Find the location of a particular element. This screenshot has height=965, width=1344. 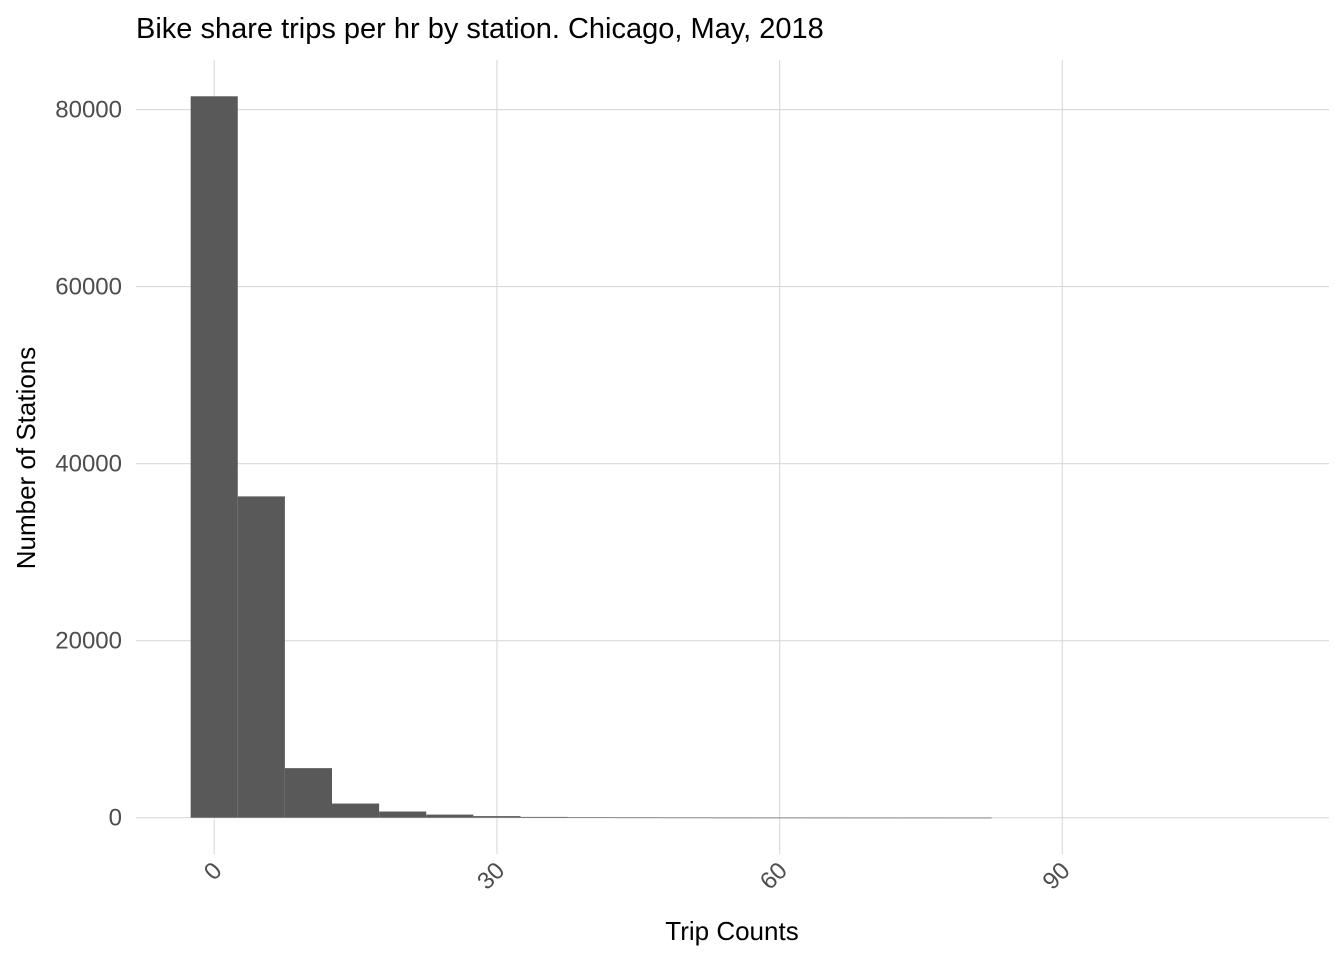

y-tick-label: 80000 is located at coordinates (88, 110).